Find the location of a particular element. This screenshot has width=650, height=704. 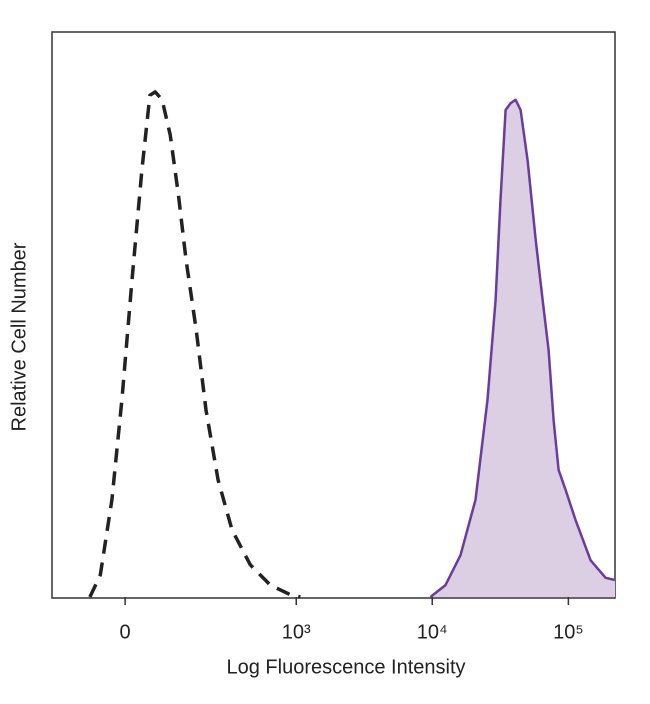

x-tick-label: 10⁵ is located at coordinates (568, 632).